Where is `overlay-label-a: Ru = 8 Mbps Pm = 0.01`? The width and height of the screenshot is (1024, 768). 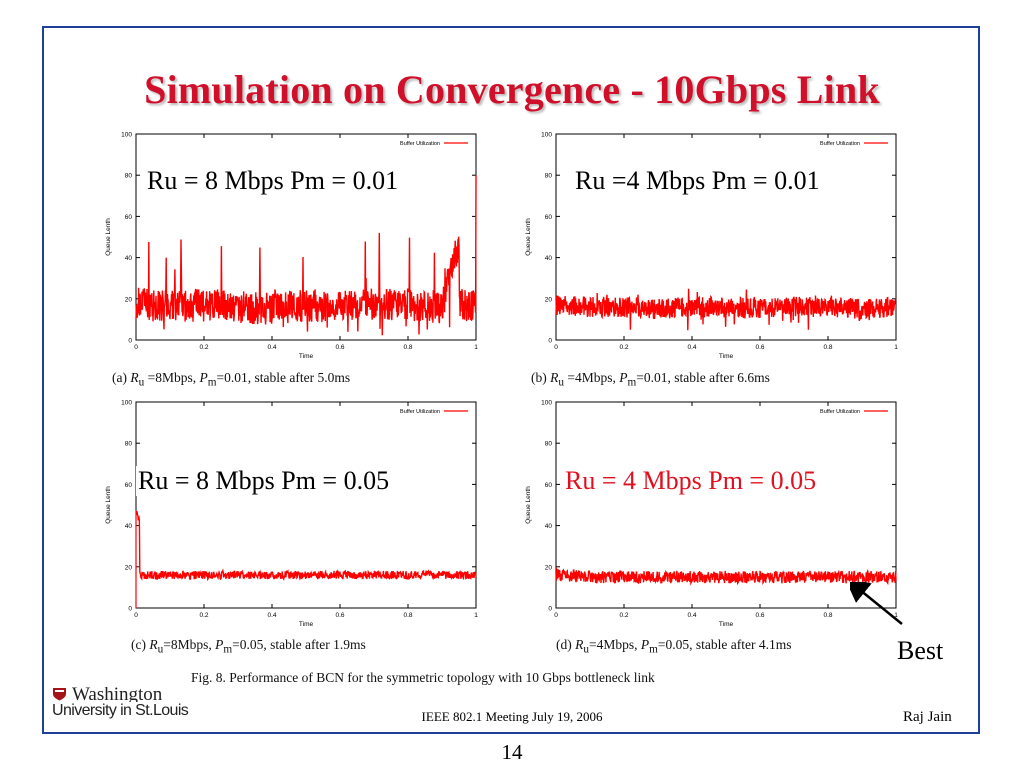
overlay-label-a: Ru = 8 Mbps Pm = 0.01 is located at coordinates (273, 181).